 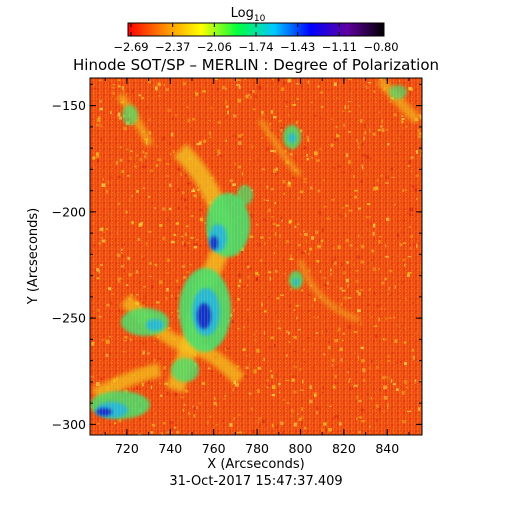 I want to click on colorbar-tick-label: −0.80, so click(x=380, y=47).